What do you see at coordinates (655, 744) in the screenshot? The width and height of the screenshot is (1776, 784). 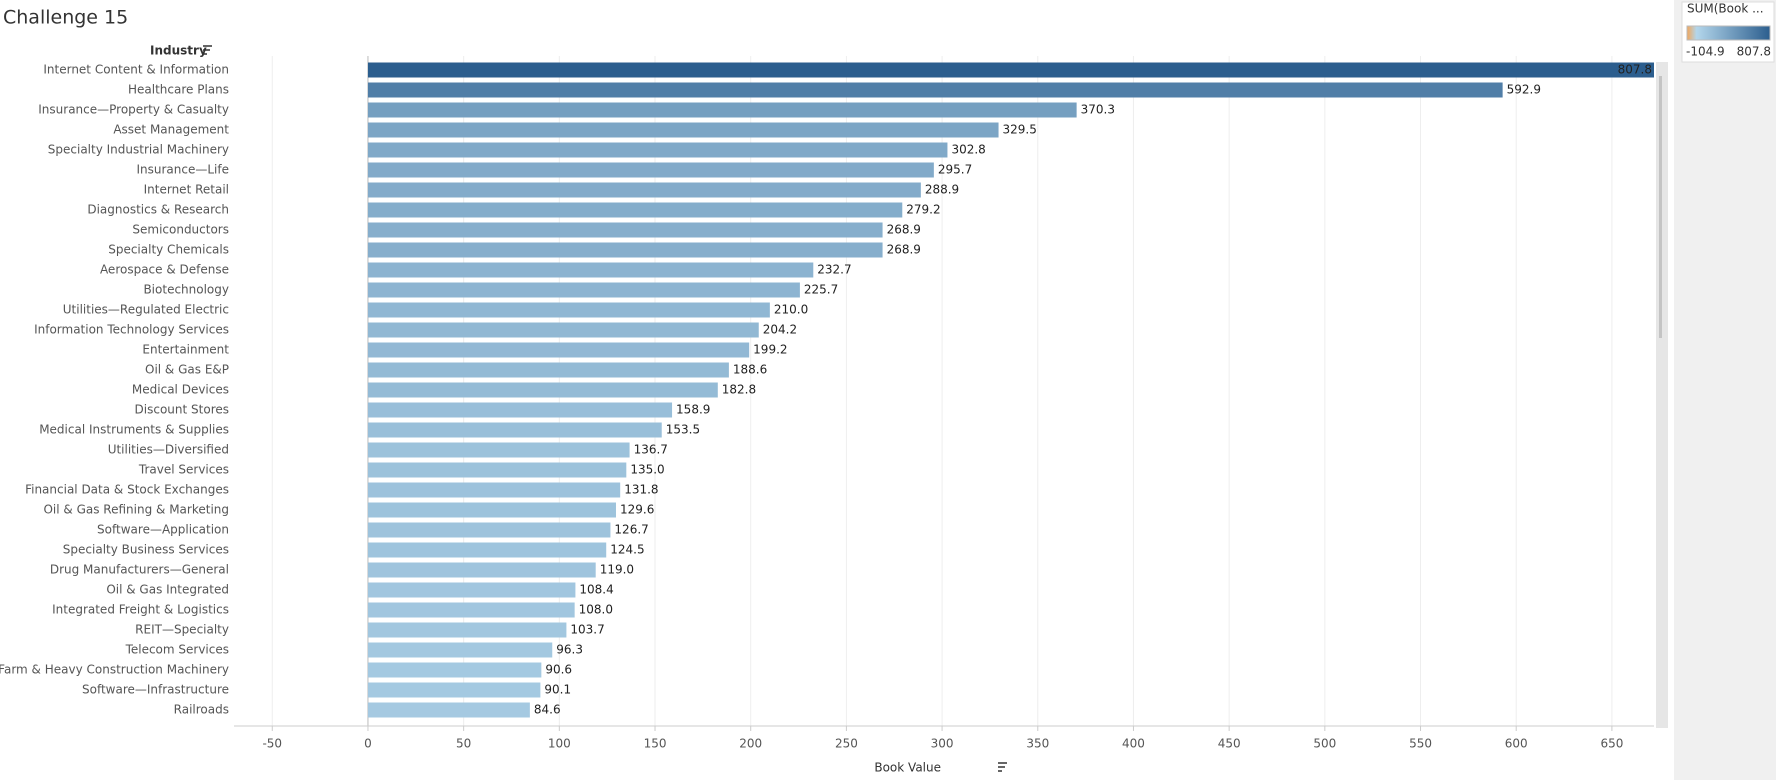 I see `x-tick-label: 150` at bounding box center [655, 744].